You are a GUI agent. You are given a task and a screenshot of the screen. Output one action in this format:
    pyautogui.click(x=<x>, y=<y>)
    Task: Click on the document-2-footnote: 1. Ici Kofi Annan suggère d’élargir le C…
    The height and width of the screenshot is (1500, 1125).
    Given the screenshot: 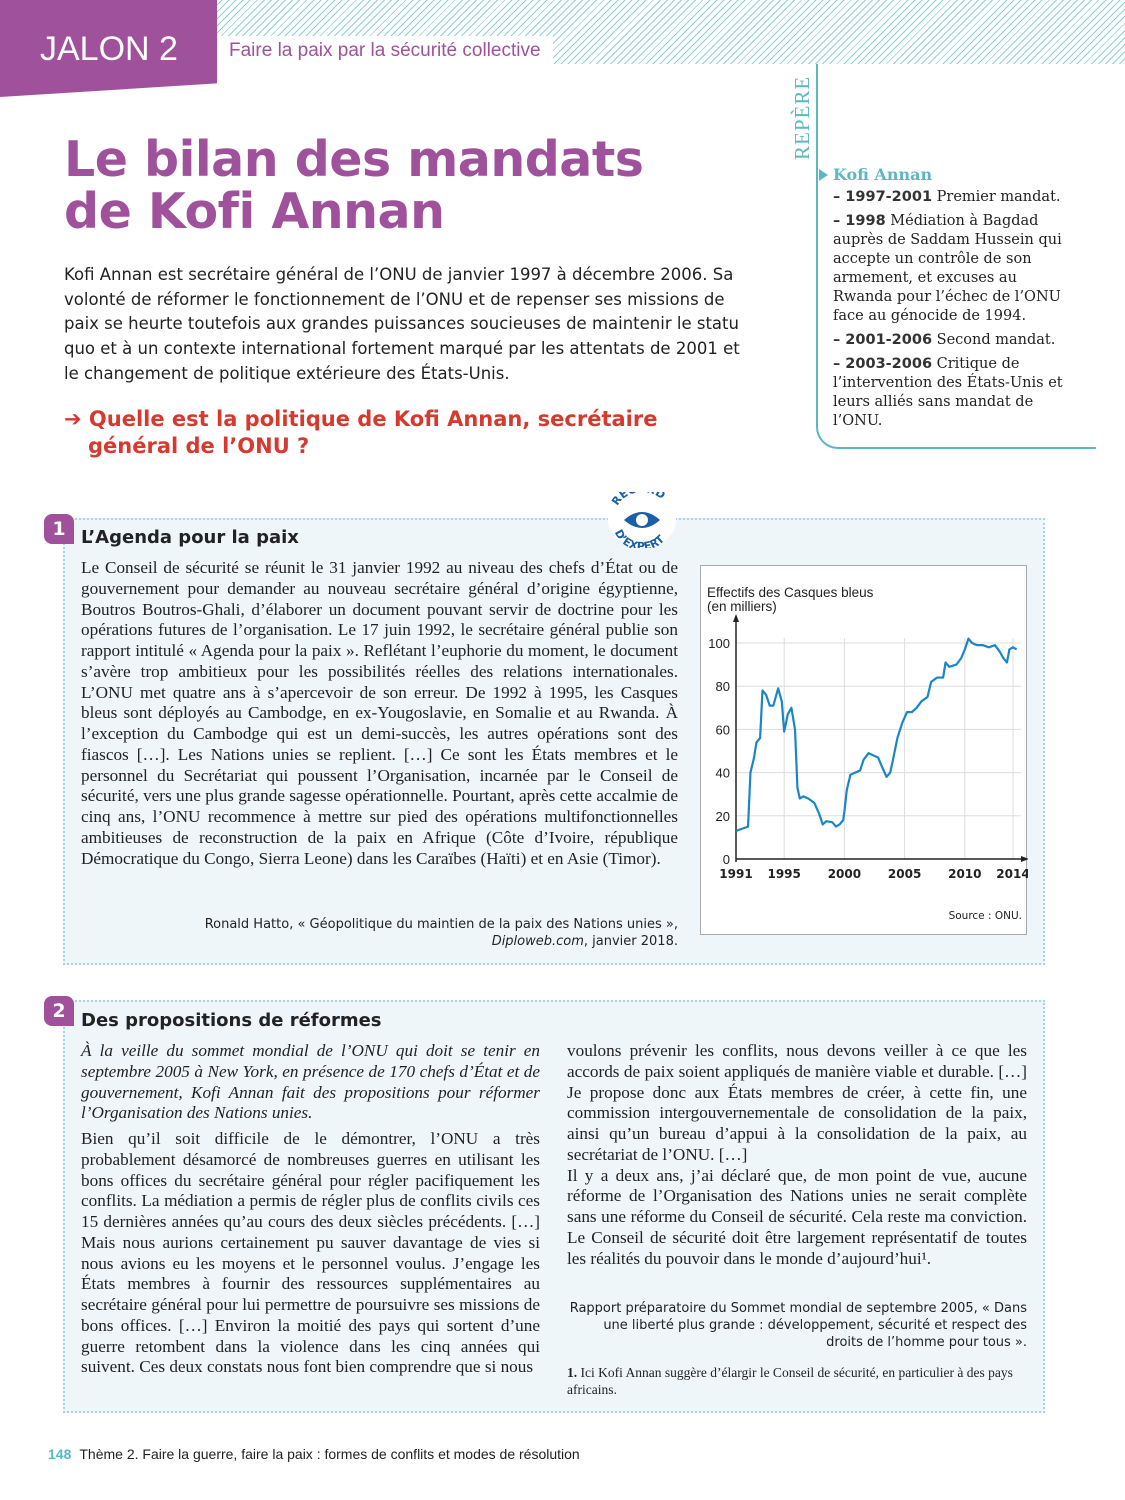 What is the action you would take?
    pyautogui.click(x=790, y=1381)
    